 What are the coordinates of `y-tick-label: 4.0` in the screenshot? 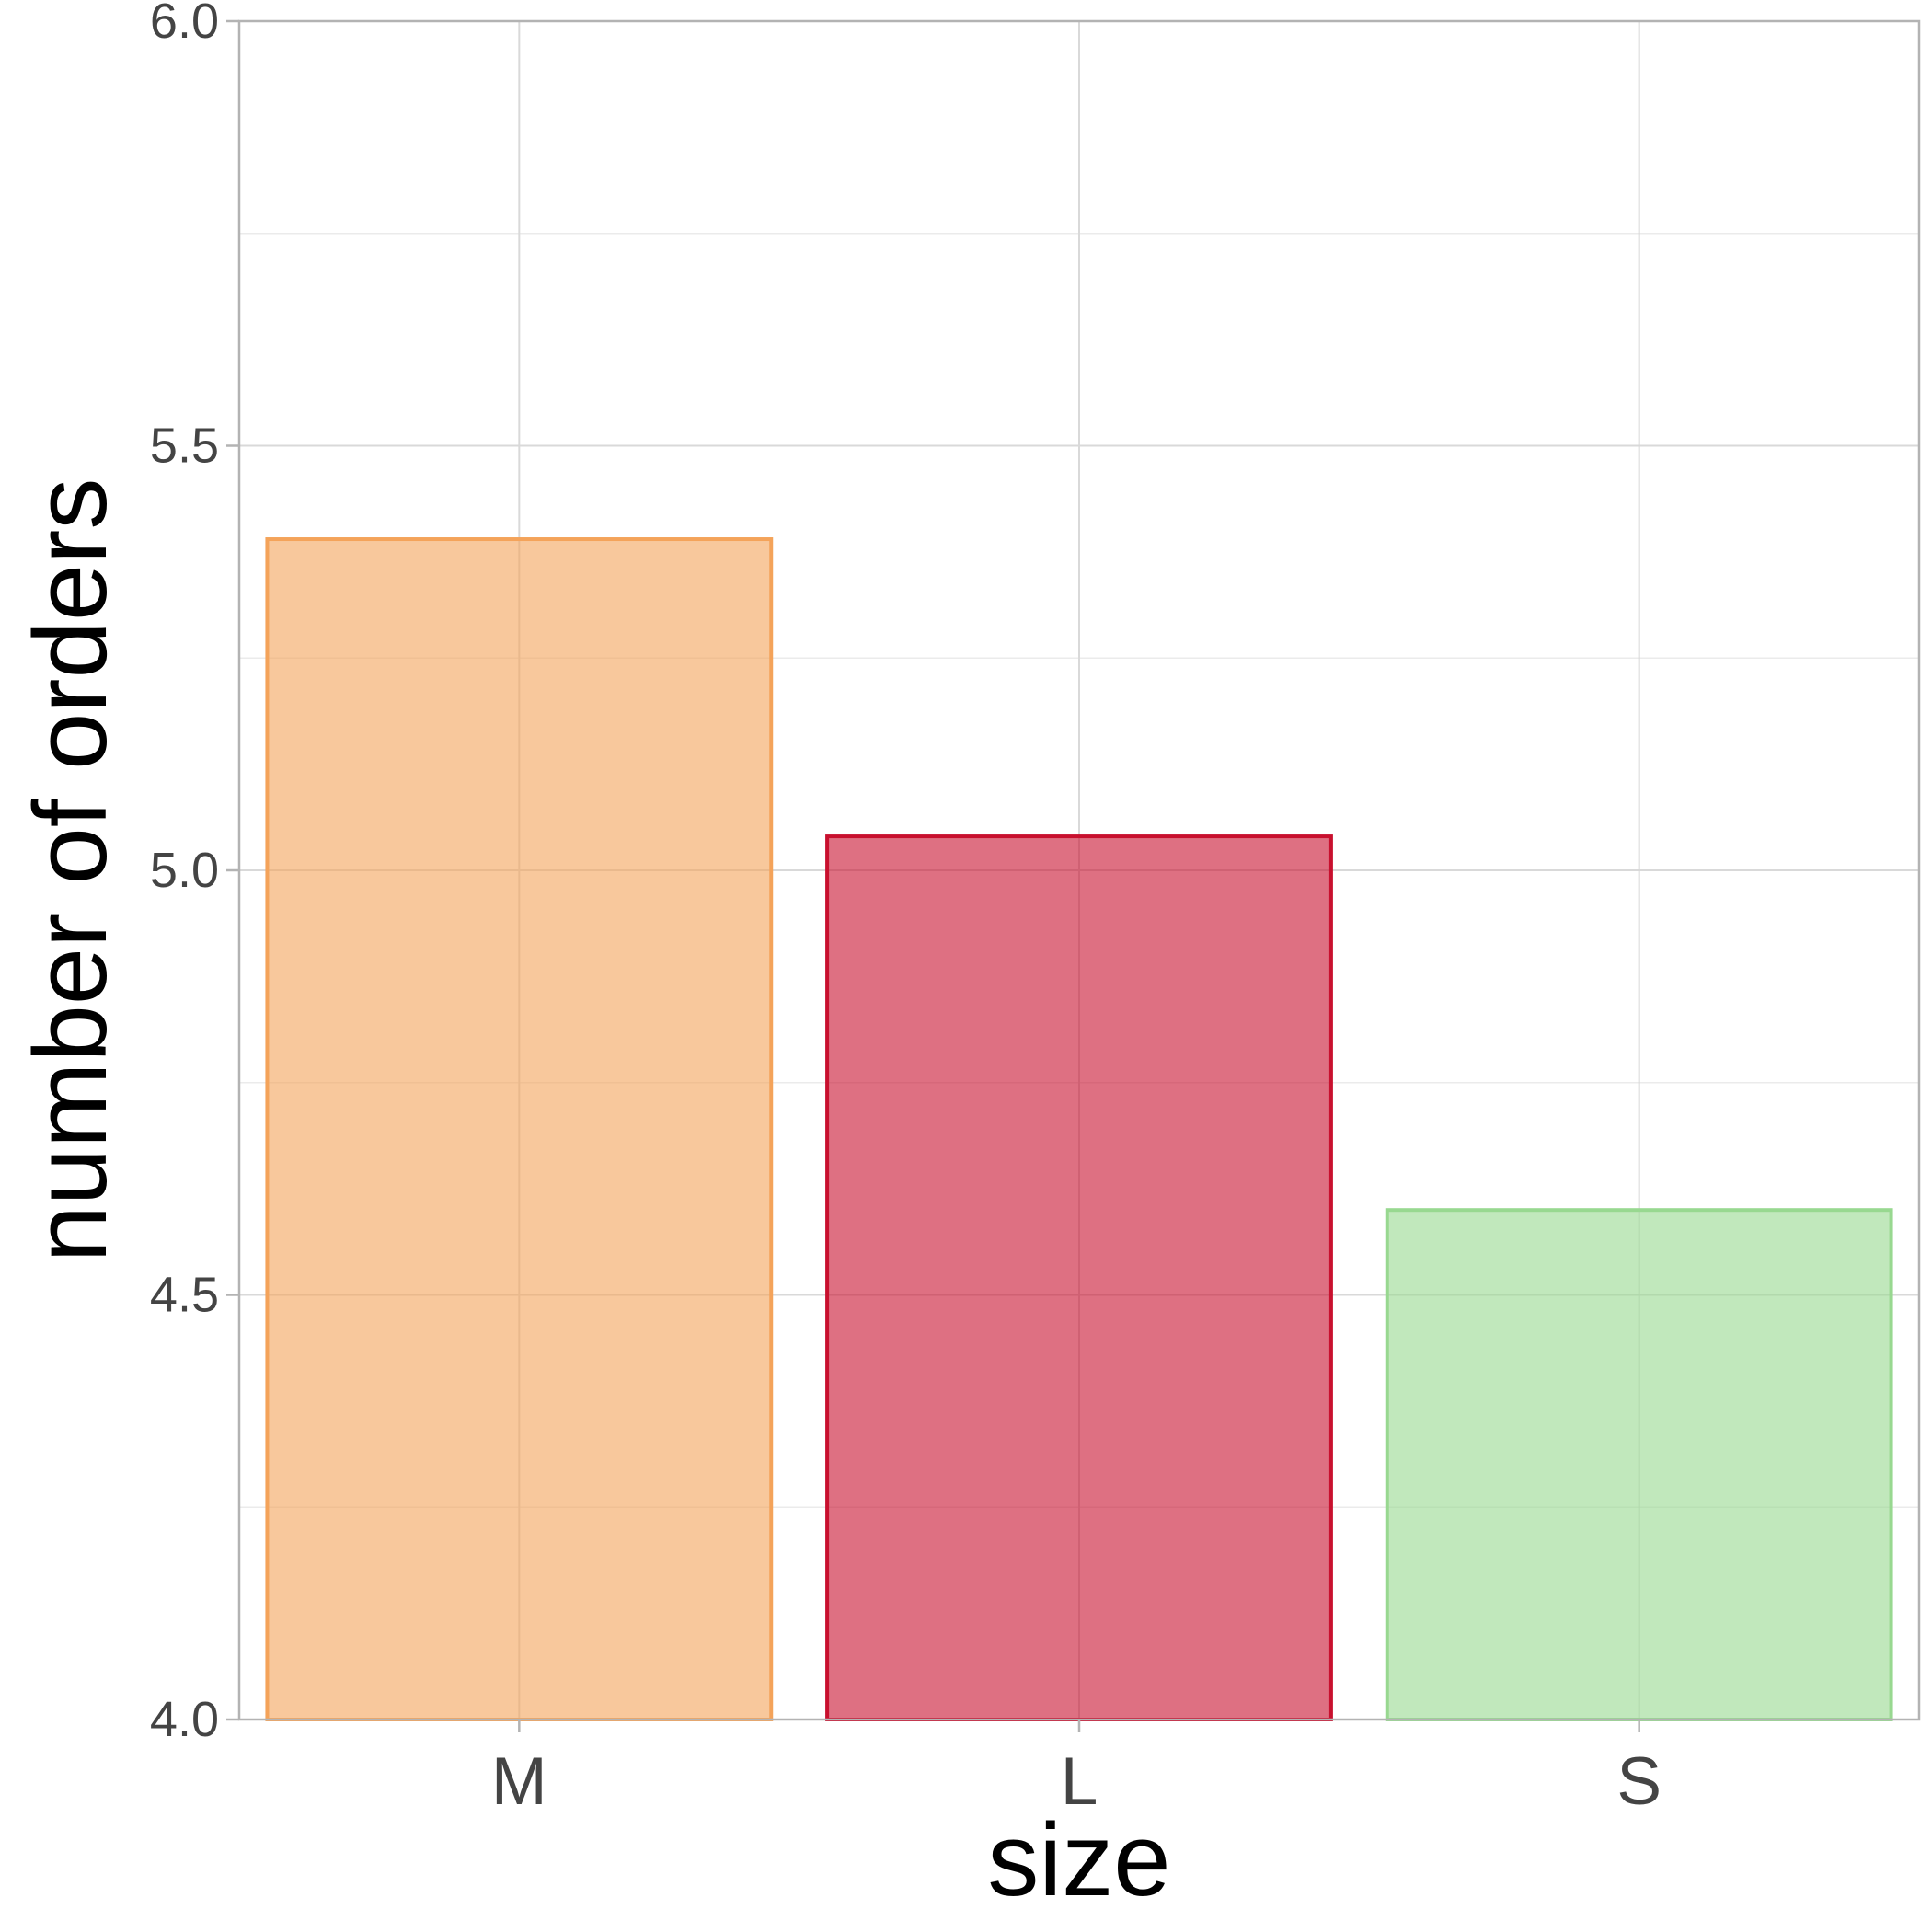 It's located at (184, 1719).